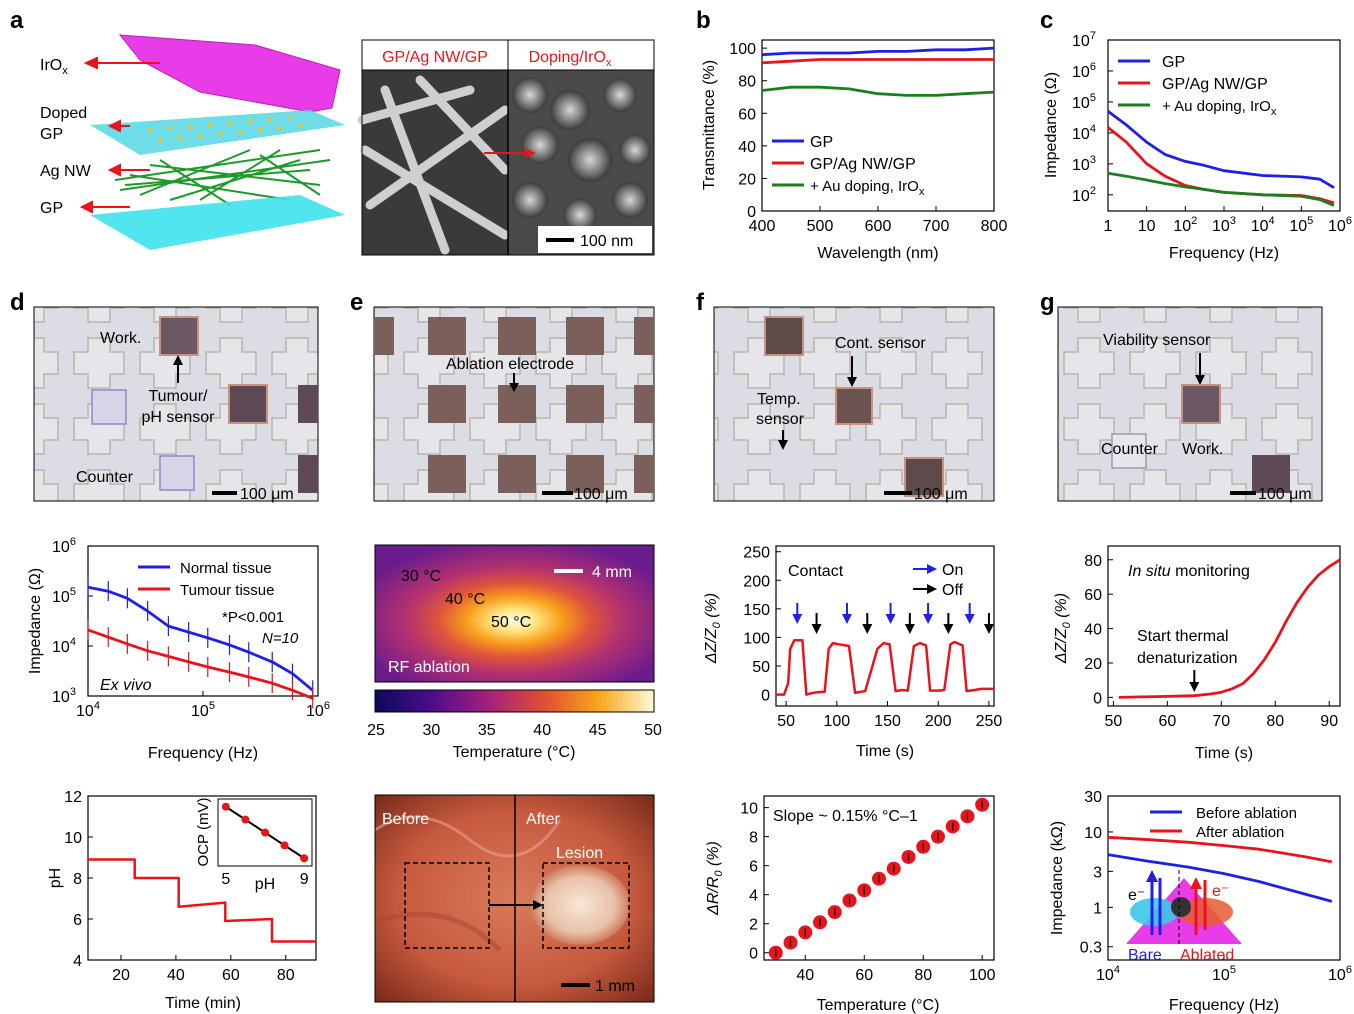 This screenshot has height=1014, width=1354. I want to click on y-tick-label: 250, so click(756, 553).